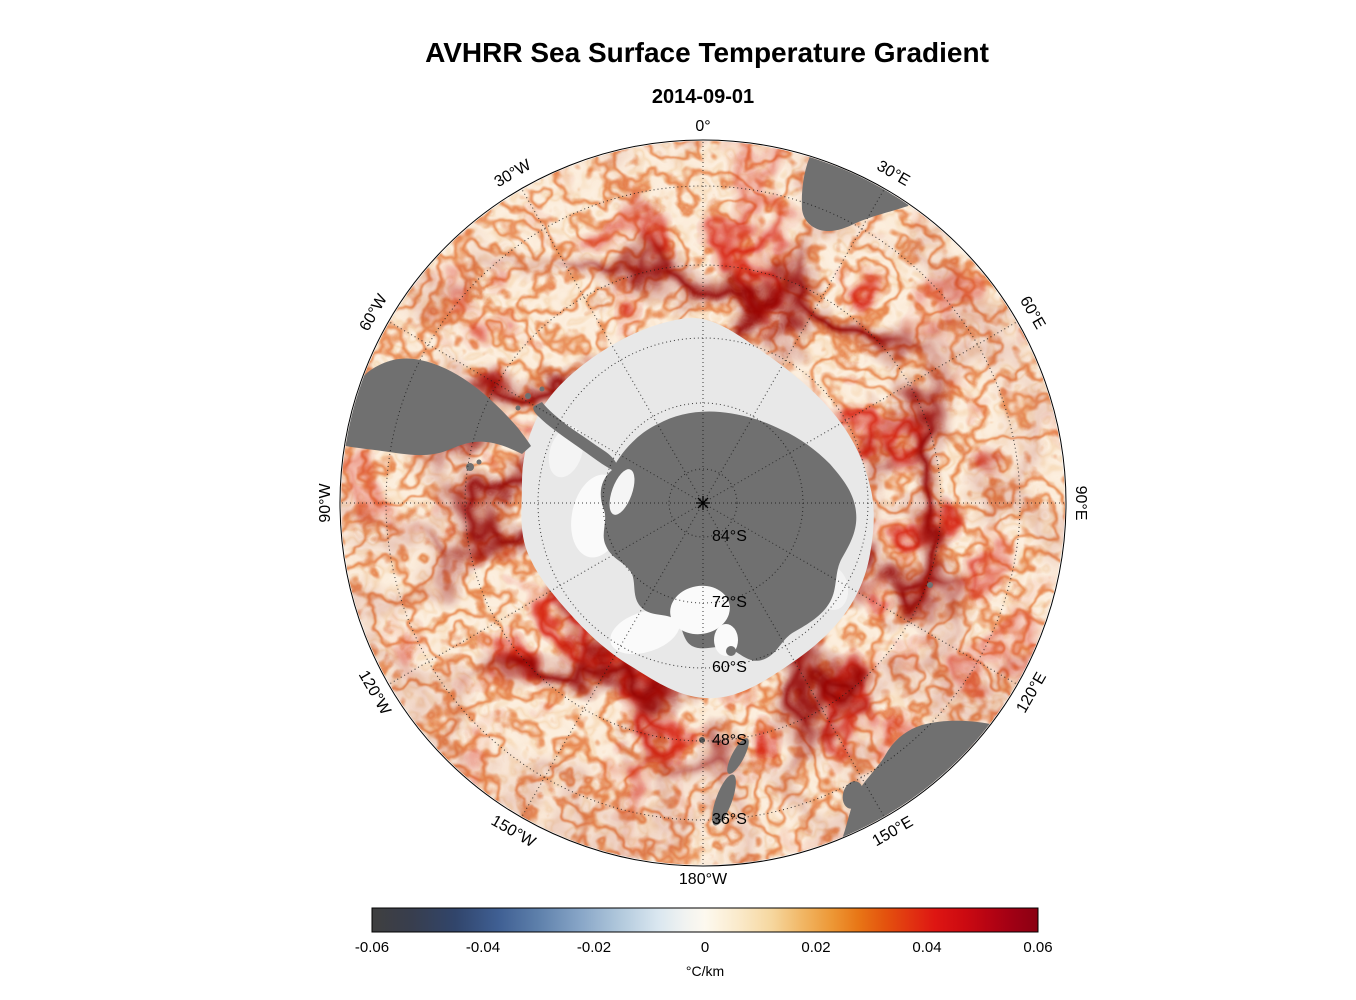  What do you see at coordinates (893, 174) in the screenshot?
I see `meridian-label-30e: 30°E` at bounding box center [893, 174].